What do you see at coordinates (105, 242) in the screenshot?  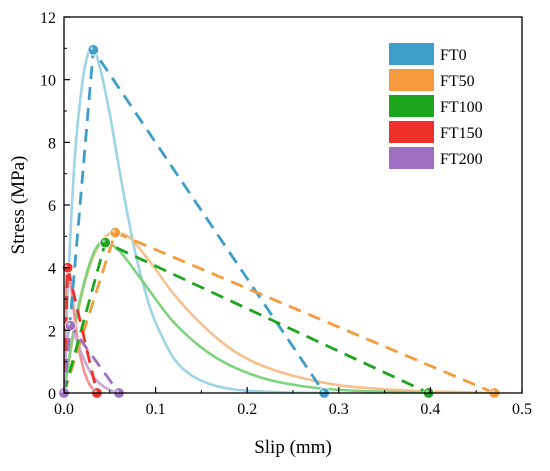 I see `data-point-ft100` at bounding box center [105, 242].